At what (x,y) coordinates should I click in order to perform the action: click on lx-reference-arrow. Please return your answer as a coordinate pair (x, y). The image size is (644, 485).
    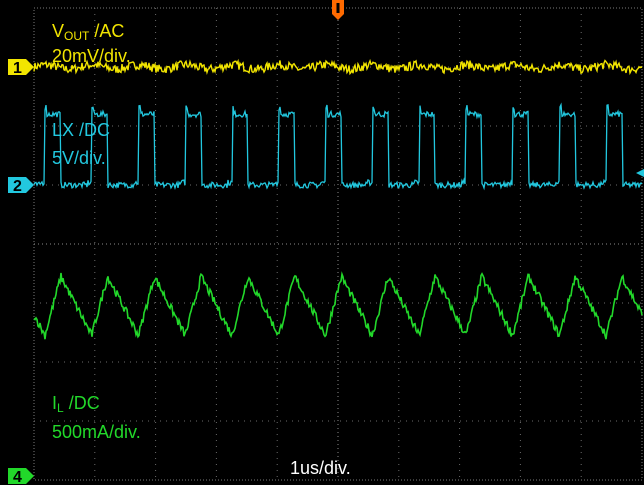
    Looking at the image, I should click on (640, 173).